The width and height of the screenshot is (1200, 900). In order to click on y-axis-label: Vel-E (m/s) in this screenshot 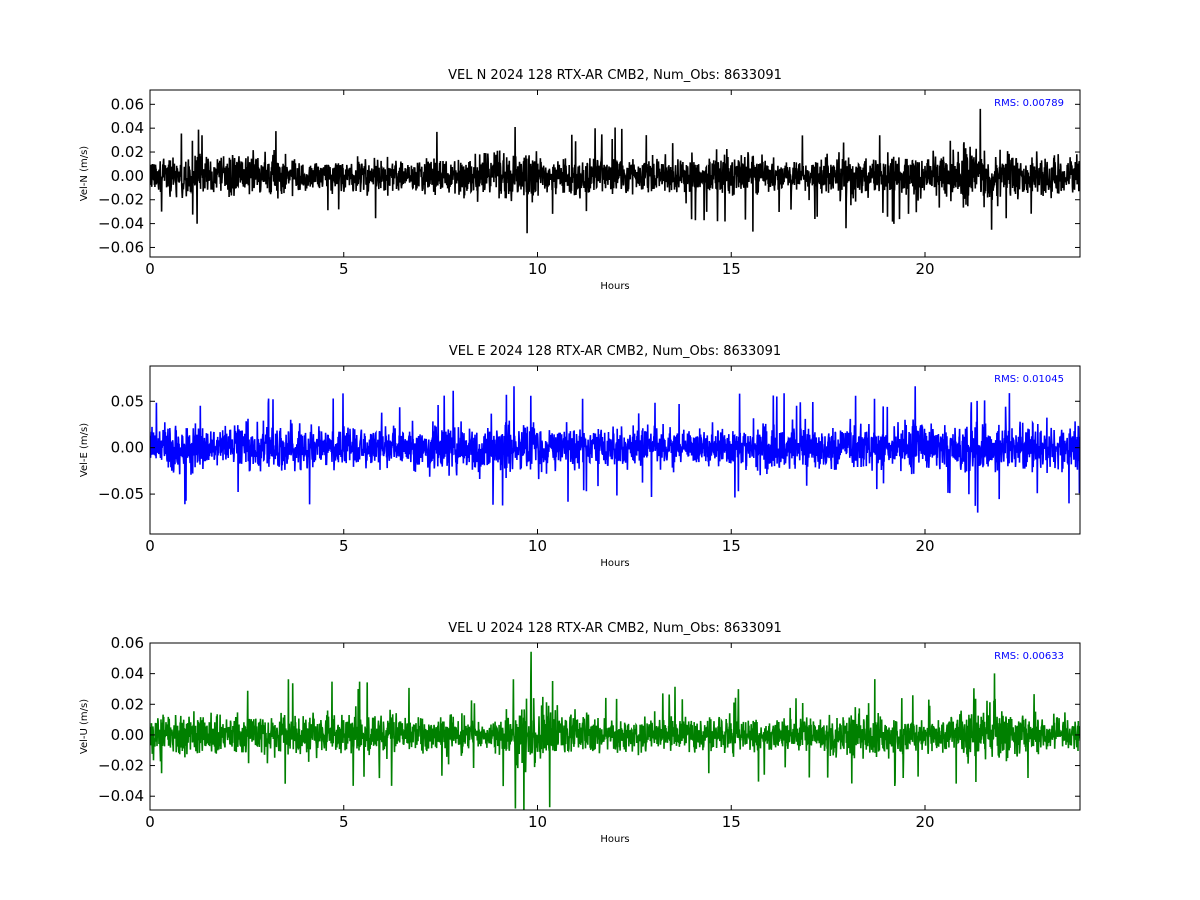, I will do `click(84, 450)`.